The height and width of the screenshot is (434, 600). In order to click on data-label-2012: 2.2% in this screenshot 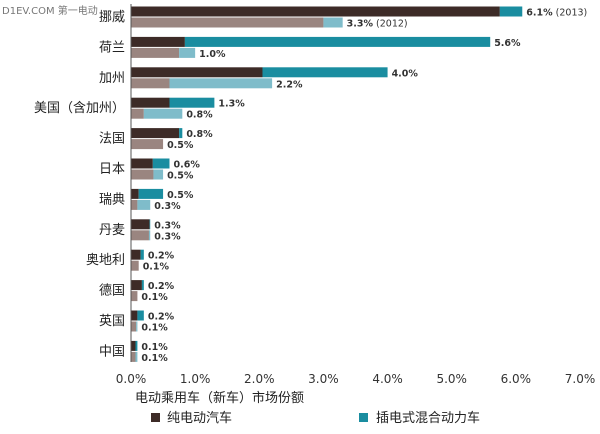, I will do `click(289, 84)`.